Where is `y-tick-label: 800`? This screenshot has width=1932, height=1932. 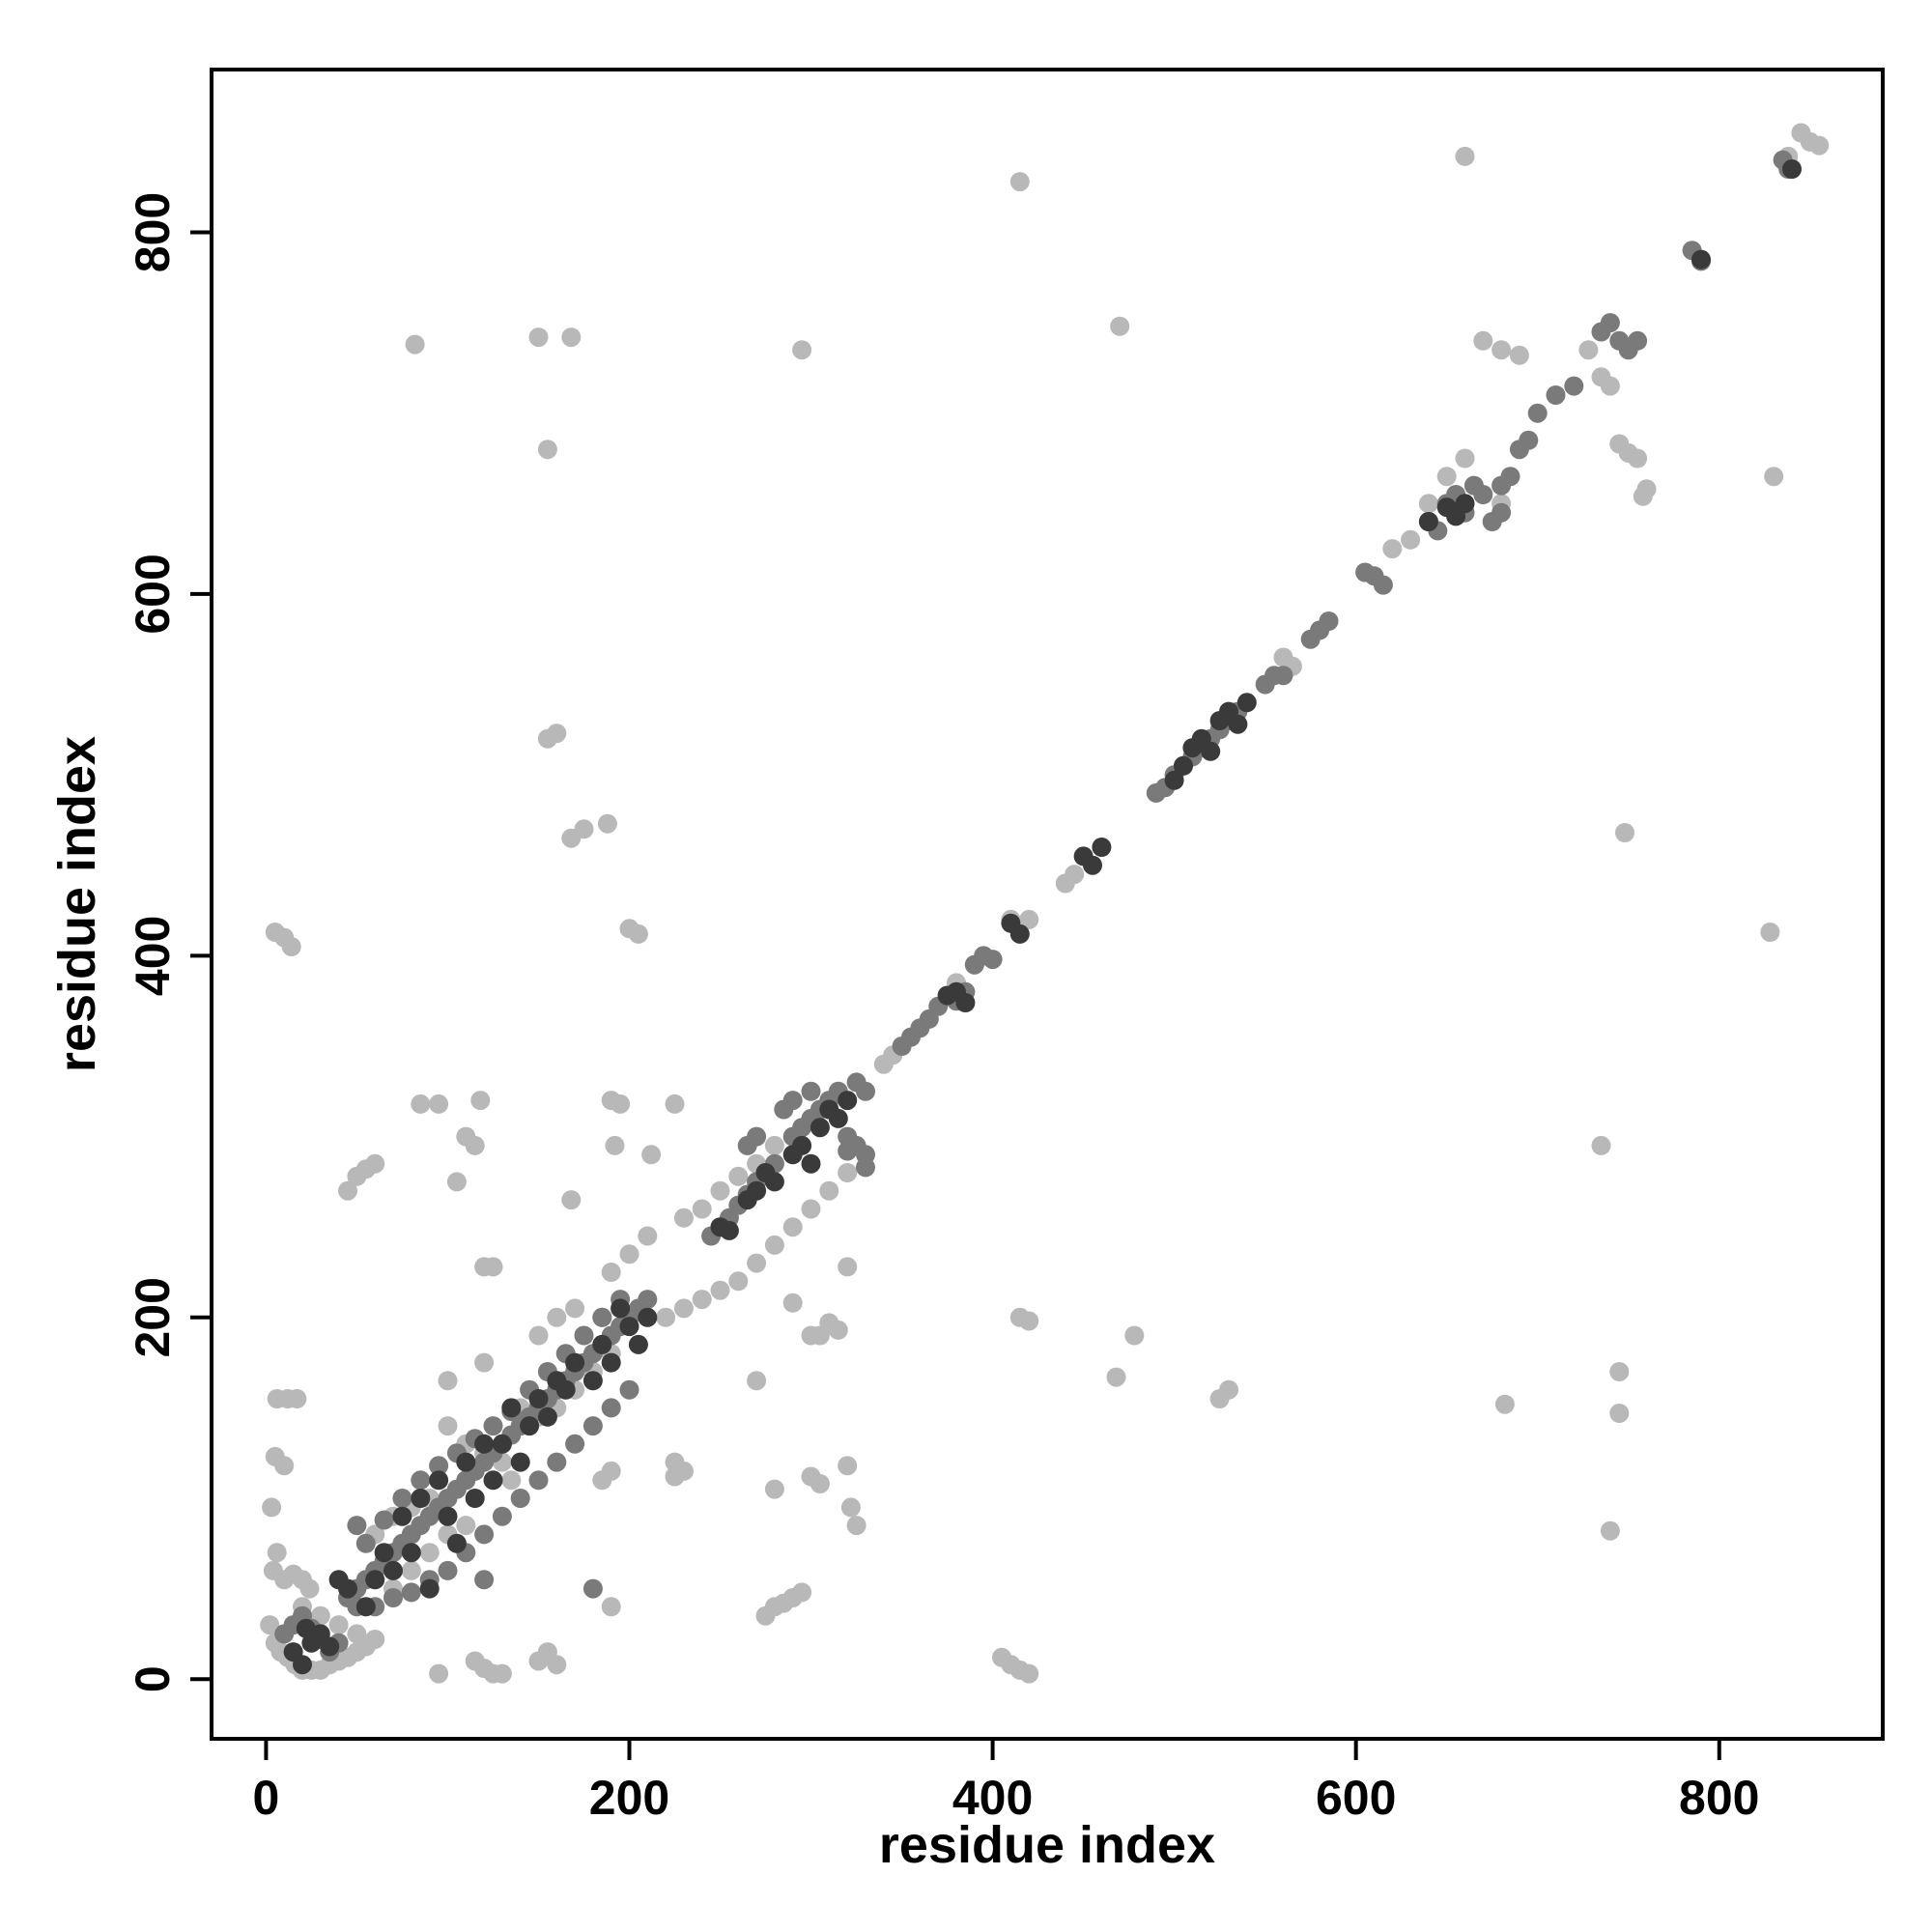 y-tick-label: 800 is located at coordinates (153, 232).